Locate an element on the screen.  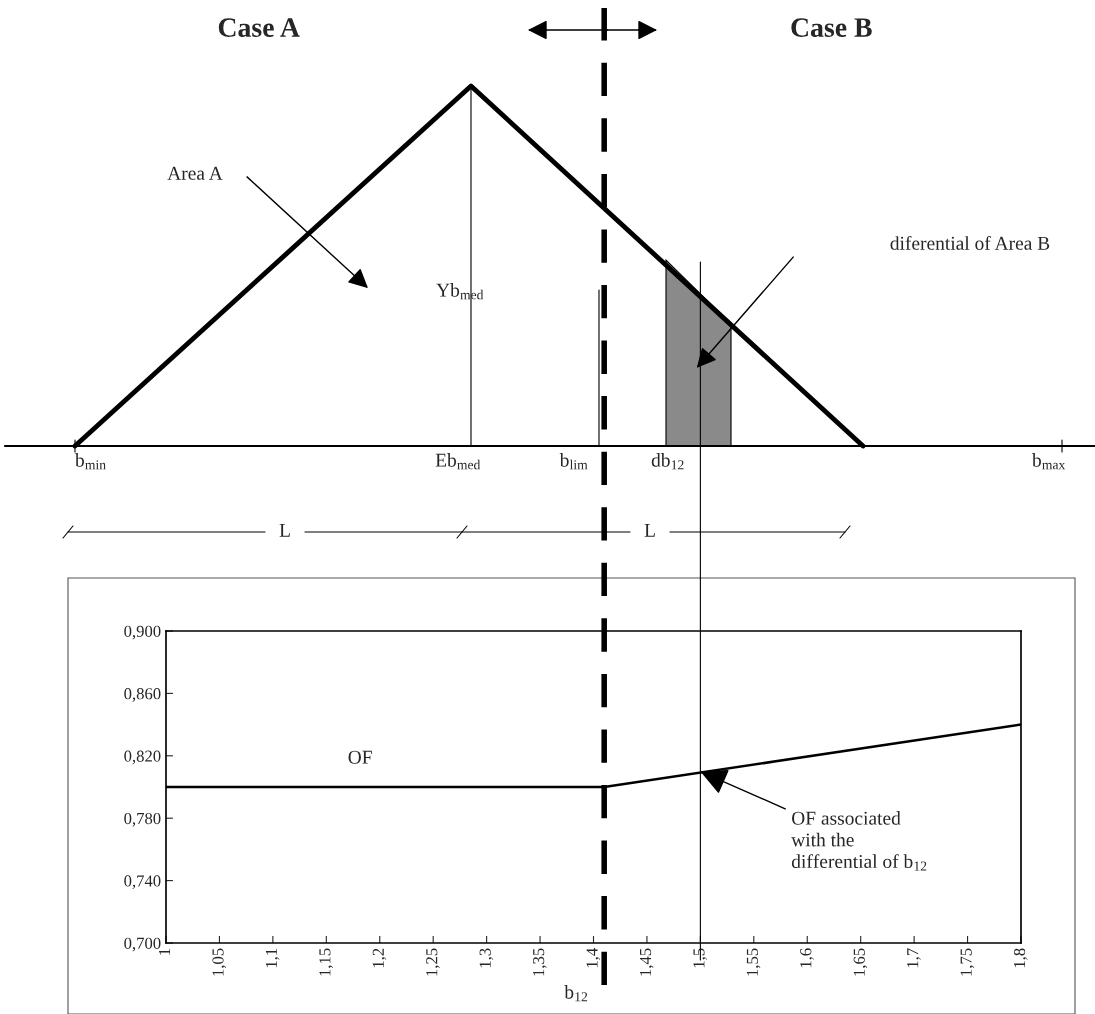
y-tick-label: 0,780 is located at coordinates (142, 819).